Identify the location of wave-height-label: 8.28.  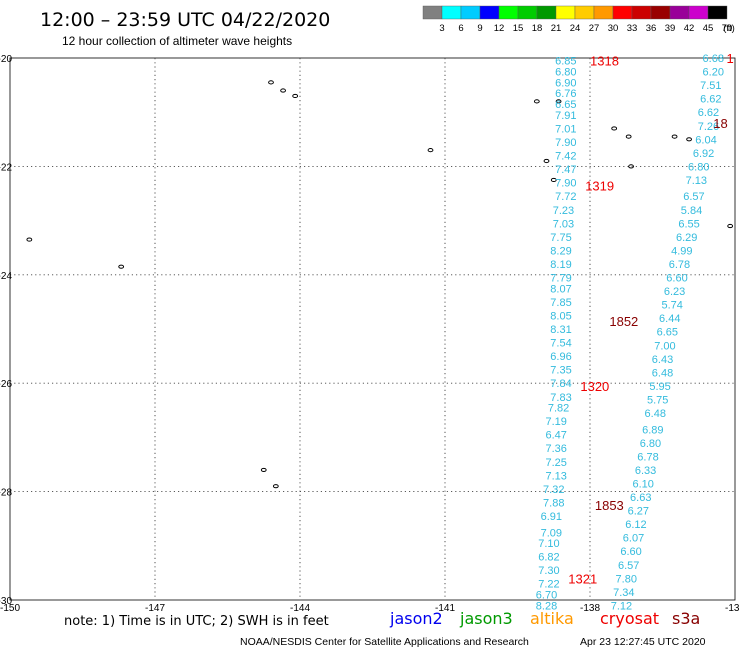
(546, 606).